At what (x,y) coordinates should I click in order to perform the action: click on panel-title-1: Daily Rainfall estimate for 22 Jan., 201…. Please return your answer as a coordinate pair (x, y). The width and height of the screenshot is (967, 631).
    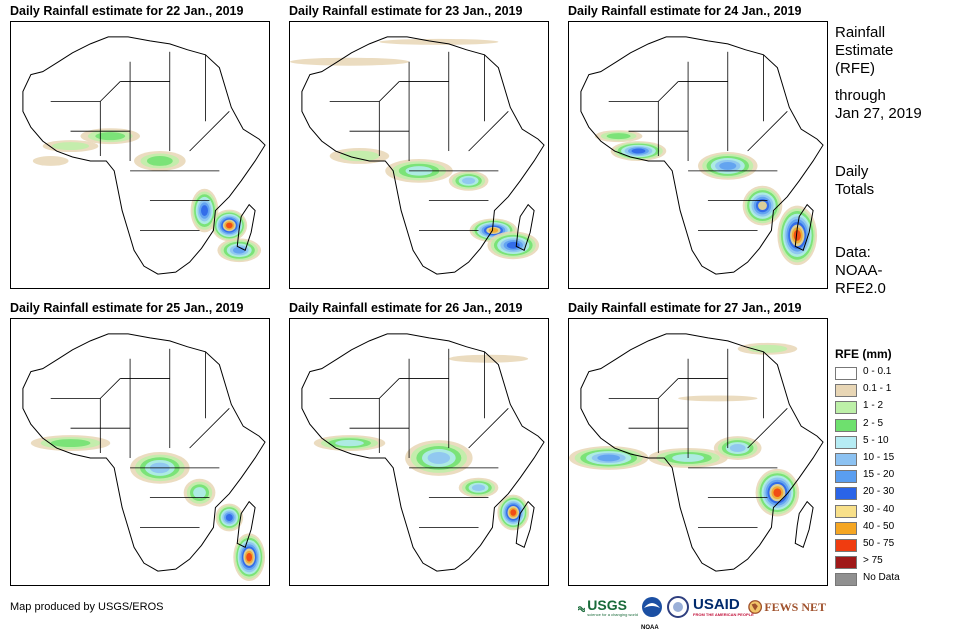
    Looking at the image, I should click on (127, 11).